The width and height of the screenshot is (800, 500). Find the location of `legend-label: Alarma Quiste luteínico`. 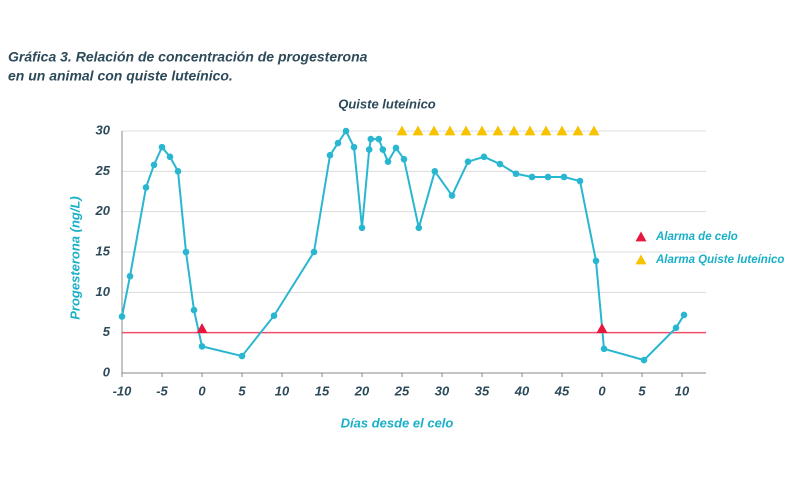

legend-label: Alarma Quiste luteínico is located at coordinates (719, 260).